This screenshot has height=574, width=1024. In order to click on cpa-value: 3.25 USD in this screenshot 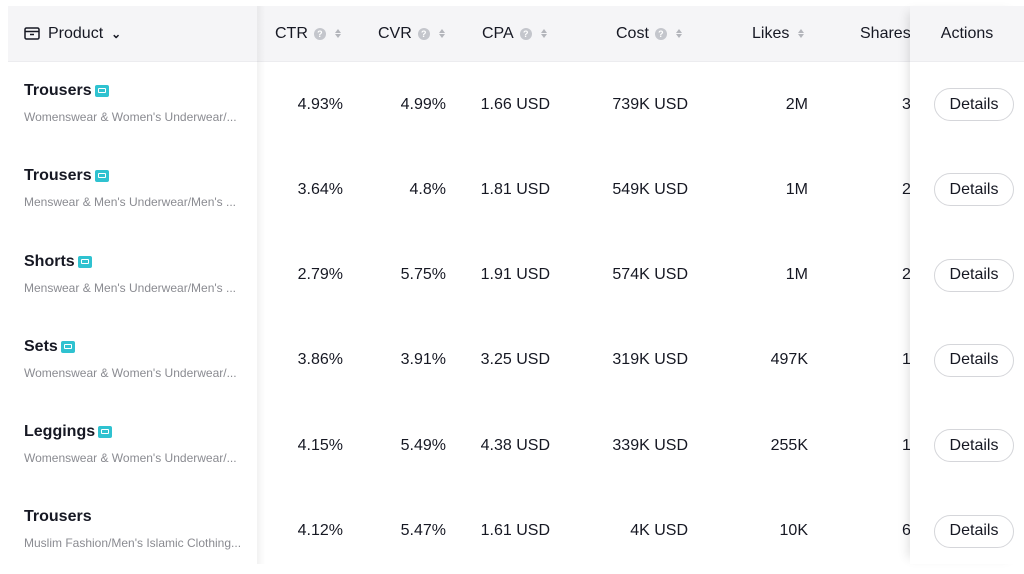, I will do `click(515, 360)`.